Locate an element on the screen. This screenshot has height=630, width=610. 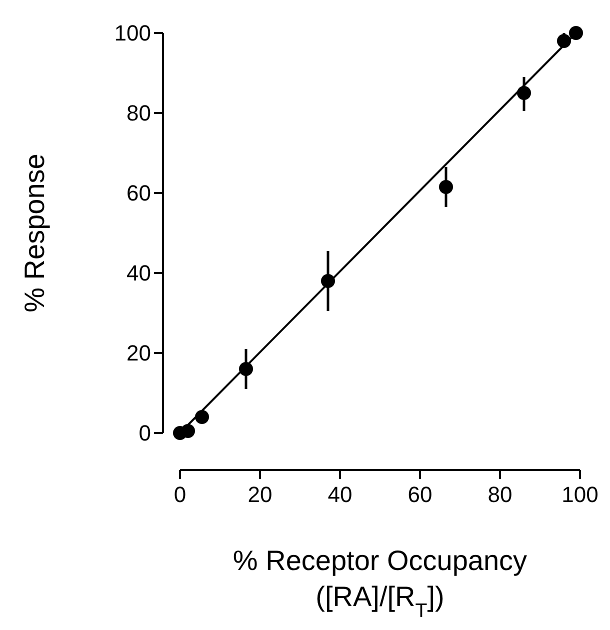
x-tick-label: 40 is located at coordinates (340, 494).